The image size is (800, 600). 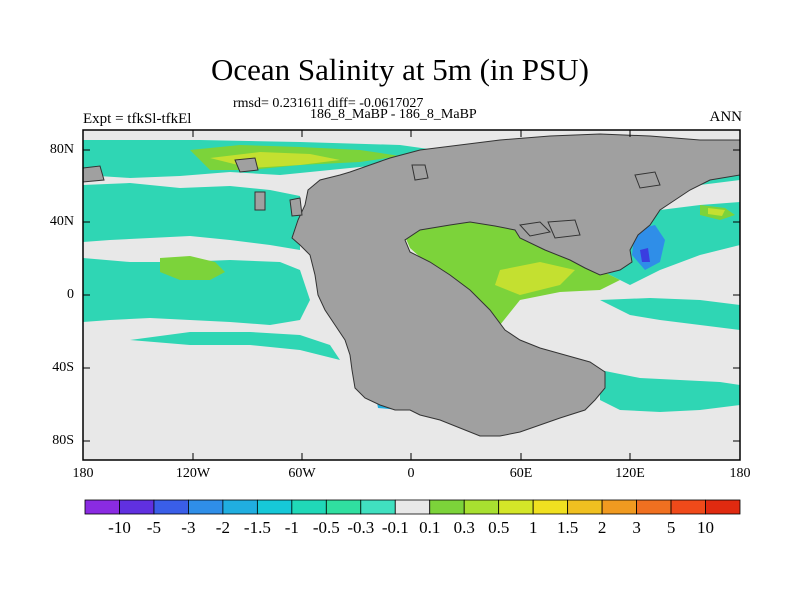 What do you see at coordinates (521, 473) in the screenshot?
I see `x-tick-60e: 60E` at bounding box center [521, 473].